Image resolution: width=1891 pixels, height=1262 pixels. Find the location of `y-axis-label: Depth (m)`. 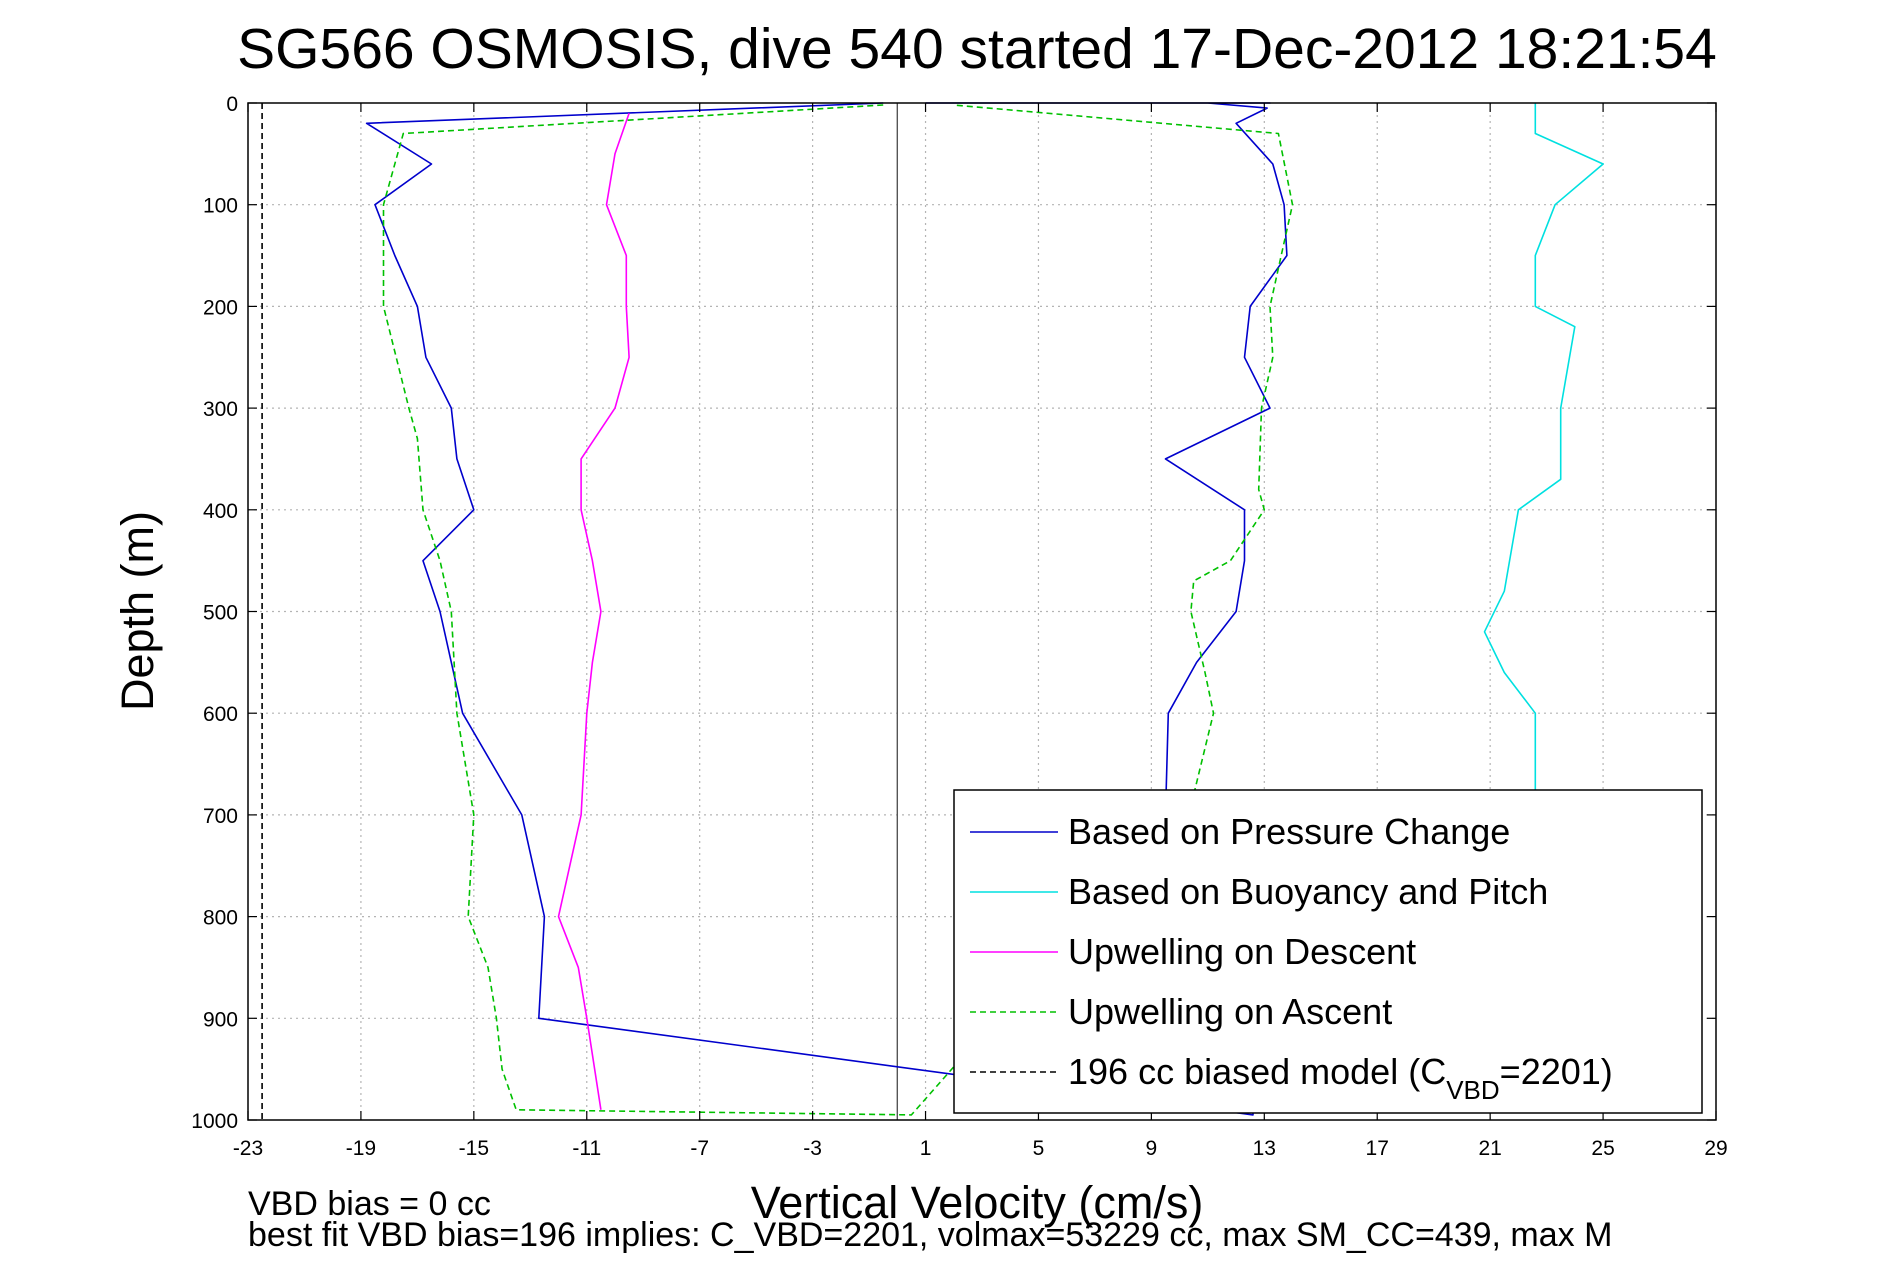

y-axis-label: Depth (m) is located at coordinates (137, 611).